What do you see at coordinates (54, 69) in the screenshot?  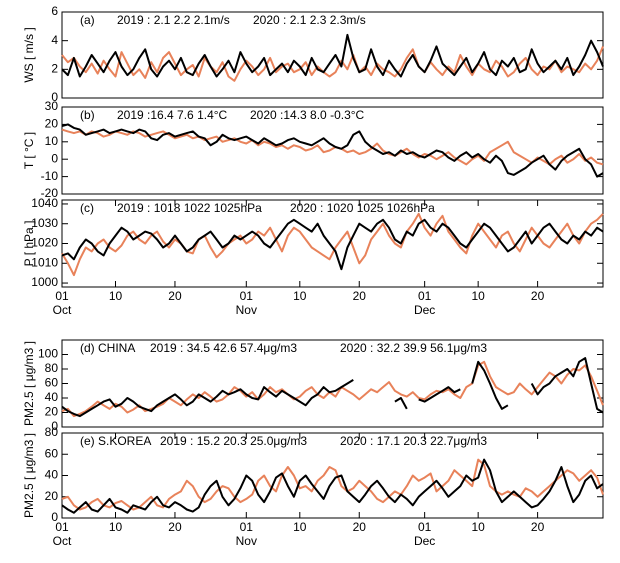 I see `y-tick-label: 2` at bounding box center [54, 69].